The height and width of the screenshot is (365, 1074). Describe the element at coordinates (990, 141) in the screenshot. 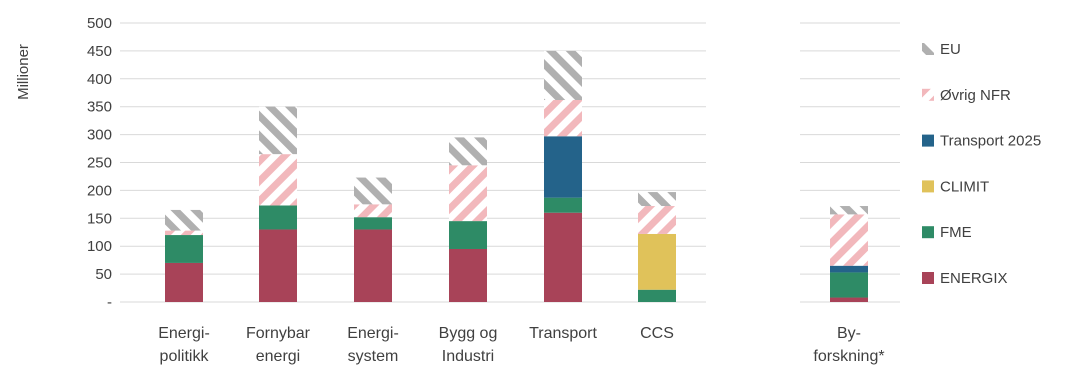

I see `legend-label: Transport 2025` at that location.